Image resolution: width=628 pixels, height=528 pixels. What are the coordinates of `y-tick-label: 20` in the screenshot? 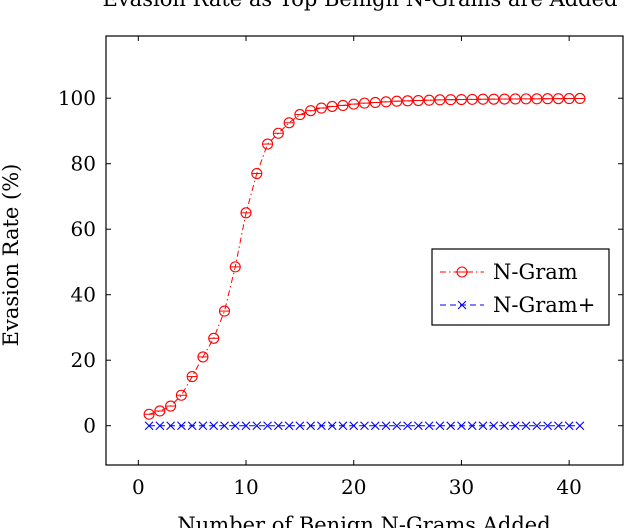 It's located at (83, 360).